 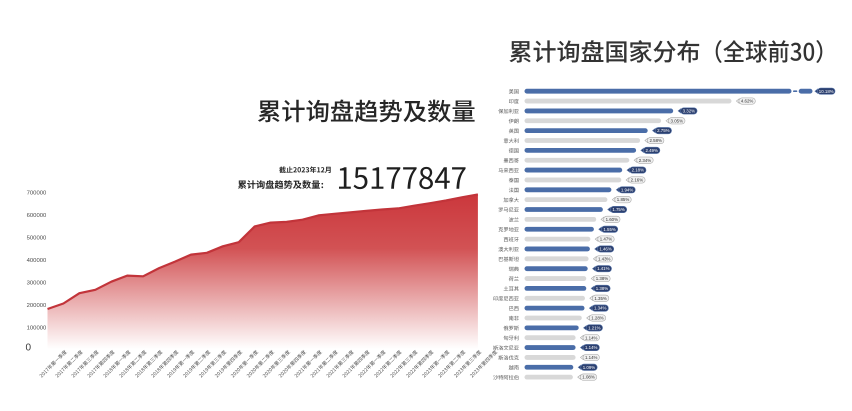 I want to click on svg-text: 2.58%, so click(x=655, y=140).